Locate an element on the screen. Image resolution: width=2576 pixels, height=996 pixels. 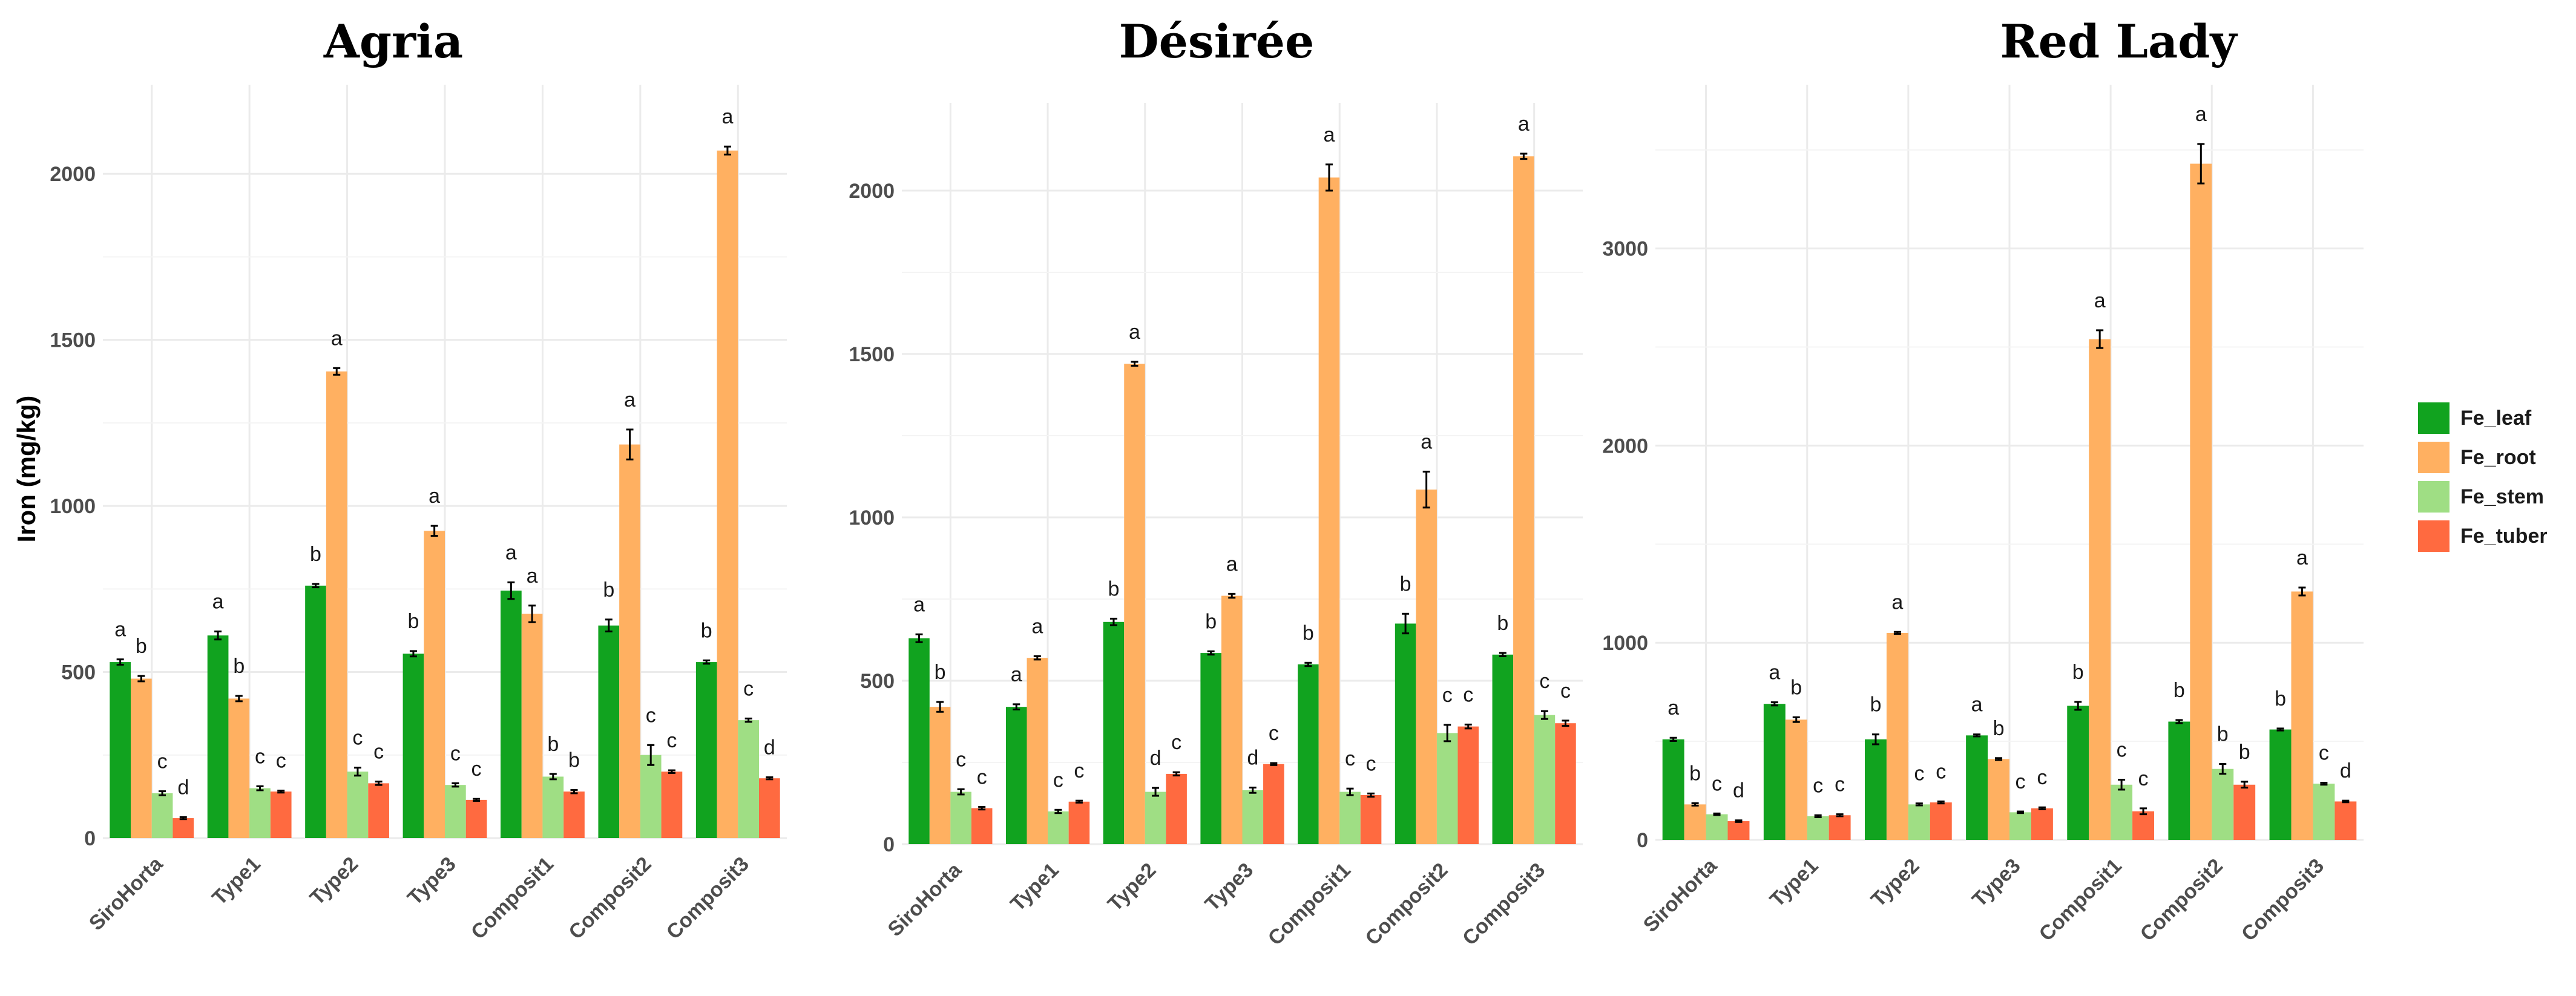
y-tick-label: 2000 is located at coordinates (73, 174).